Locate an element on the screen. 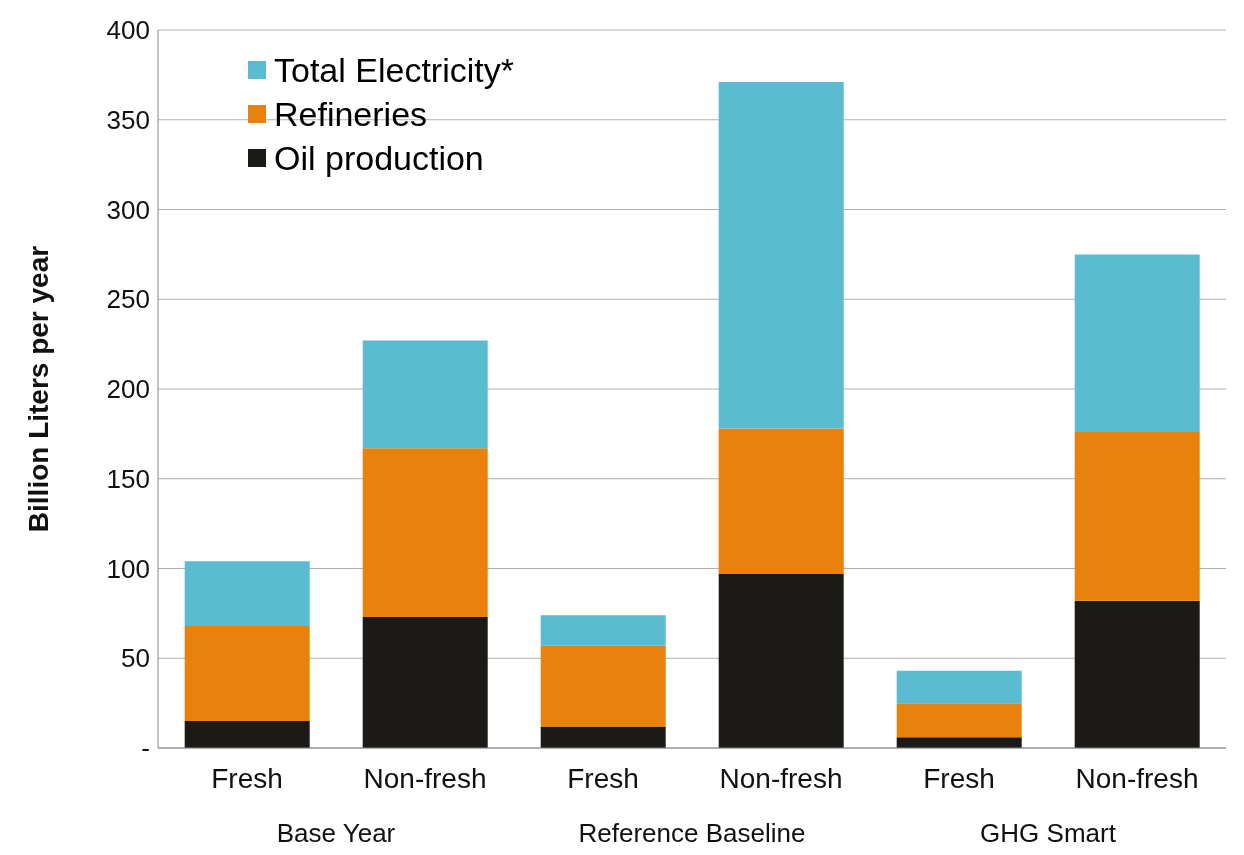  text: Reference Baseline is located at coordinates (692, 833).